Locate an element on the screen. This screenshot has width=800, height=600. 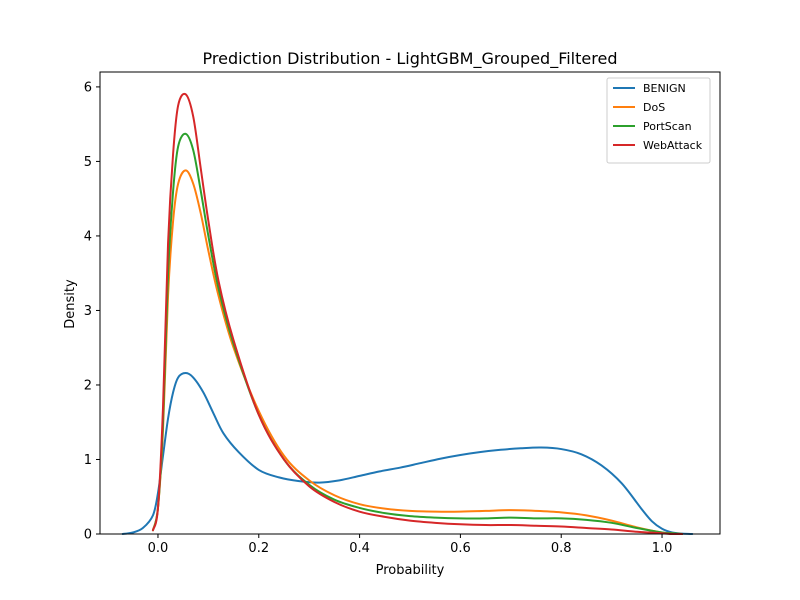
legend-box is located at coordinates (658, 120).